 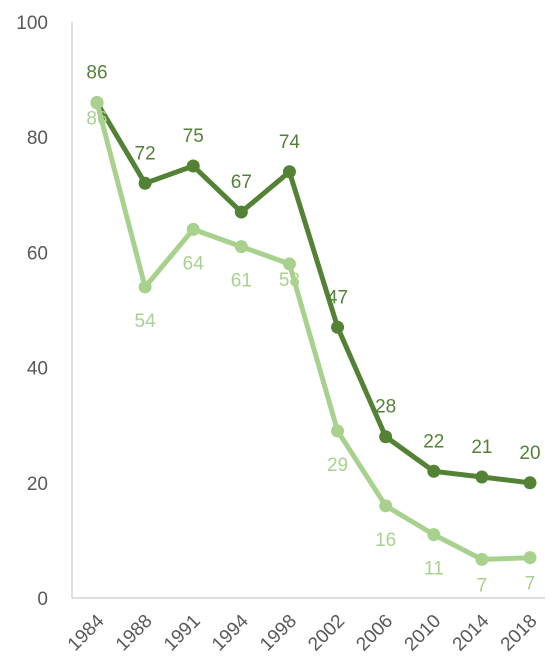 I want to click on x-tick-label: 2002, so click(x=326, y=633).